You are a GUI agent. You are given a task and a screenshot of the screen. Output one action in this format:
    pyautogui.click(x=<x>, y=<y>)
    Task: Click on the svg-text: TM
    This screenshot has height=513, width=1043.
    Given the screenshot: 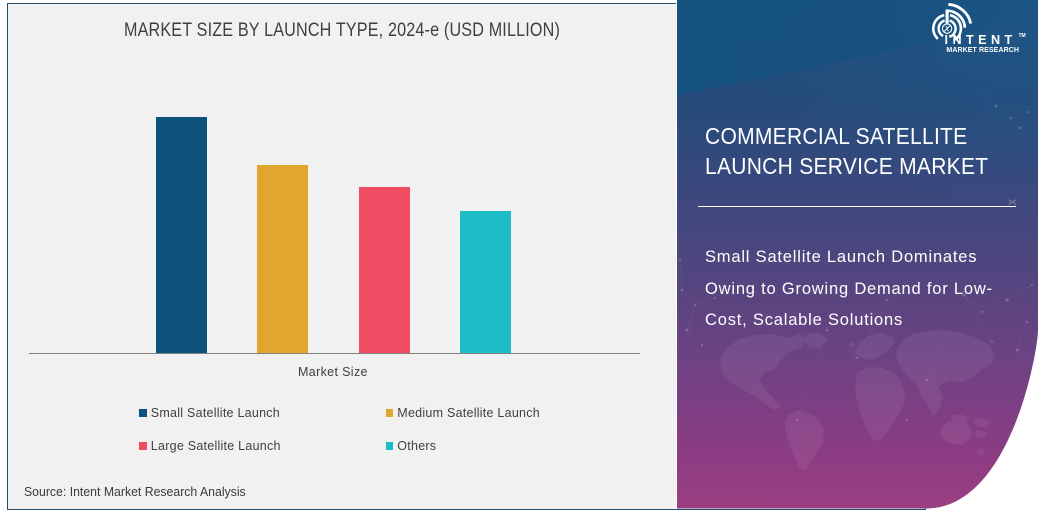 What is the action you would take?
    pyautogui.click(x=1022, y=36)
    